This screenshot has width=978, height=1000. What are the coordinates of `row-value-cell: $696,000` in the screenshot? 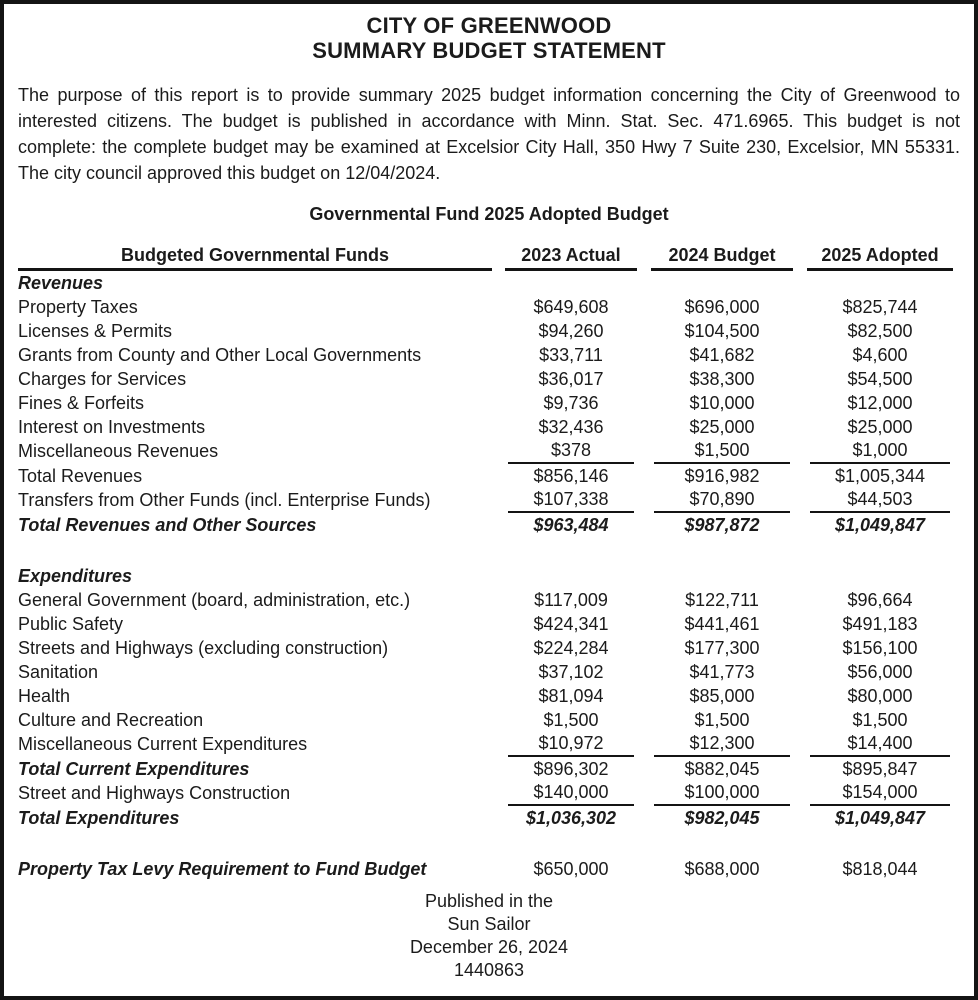 It's located at (722, 307).